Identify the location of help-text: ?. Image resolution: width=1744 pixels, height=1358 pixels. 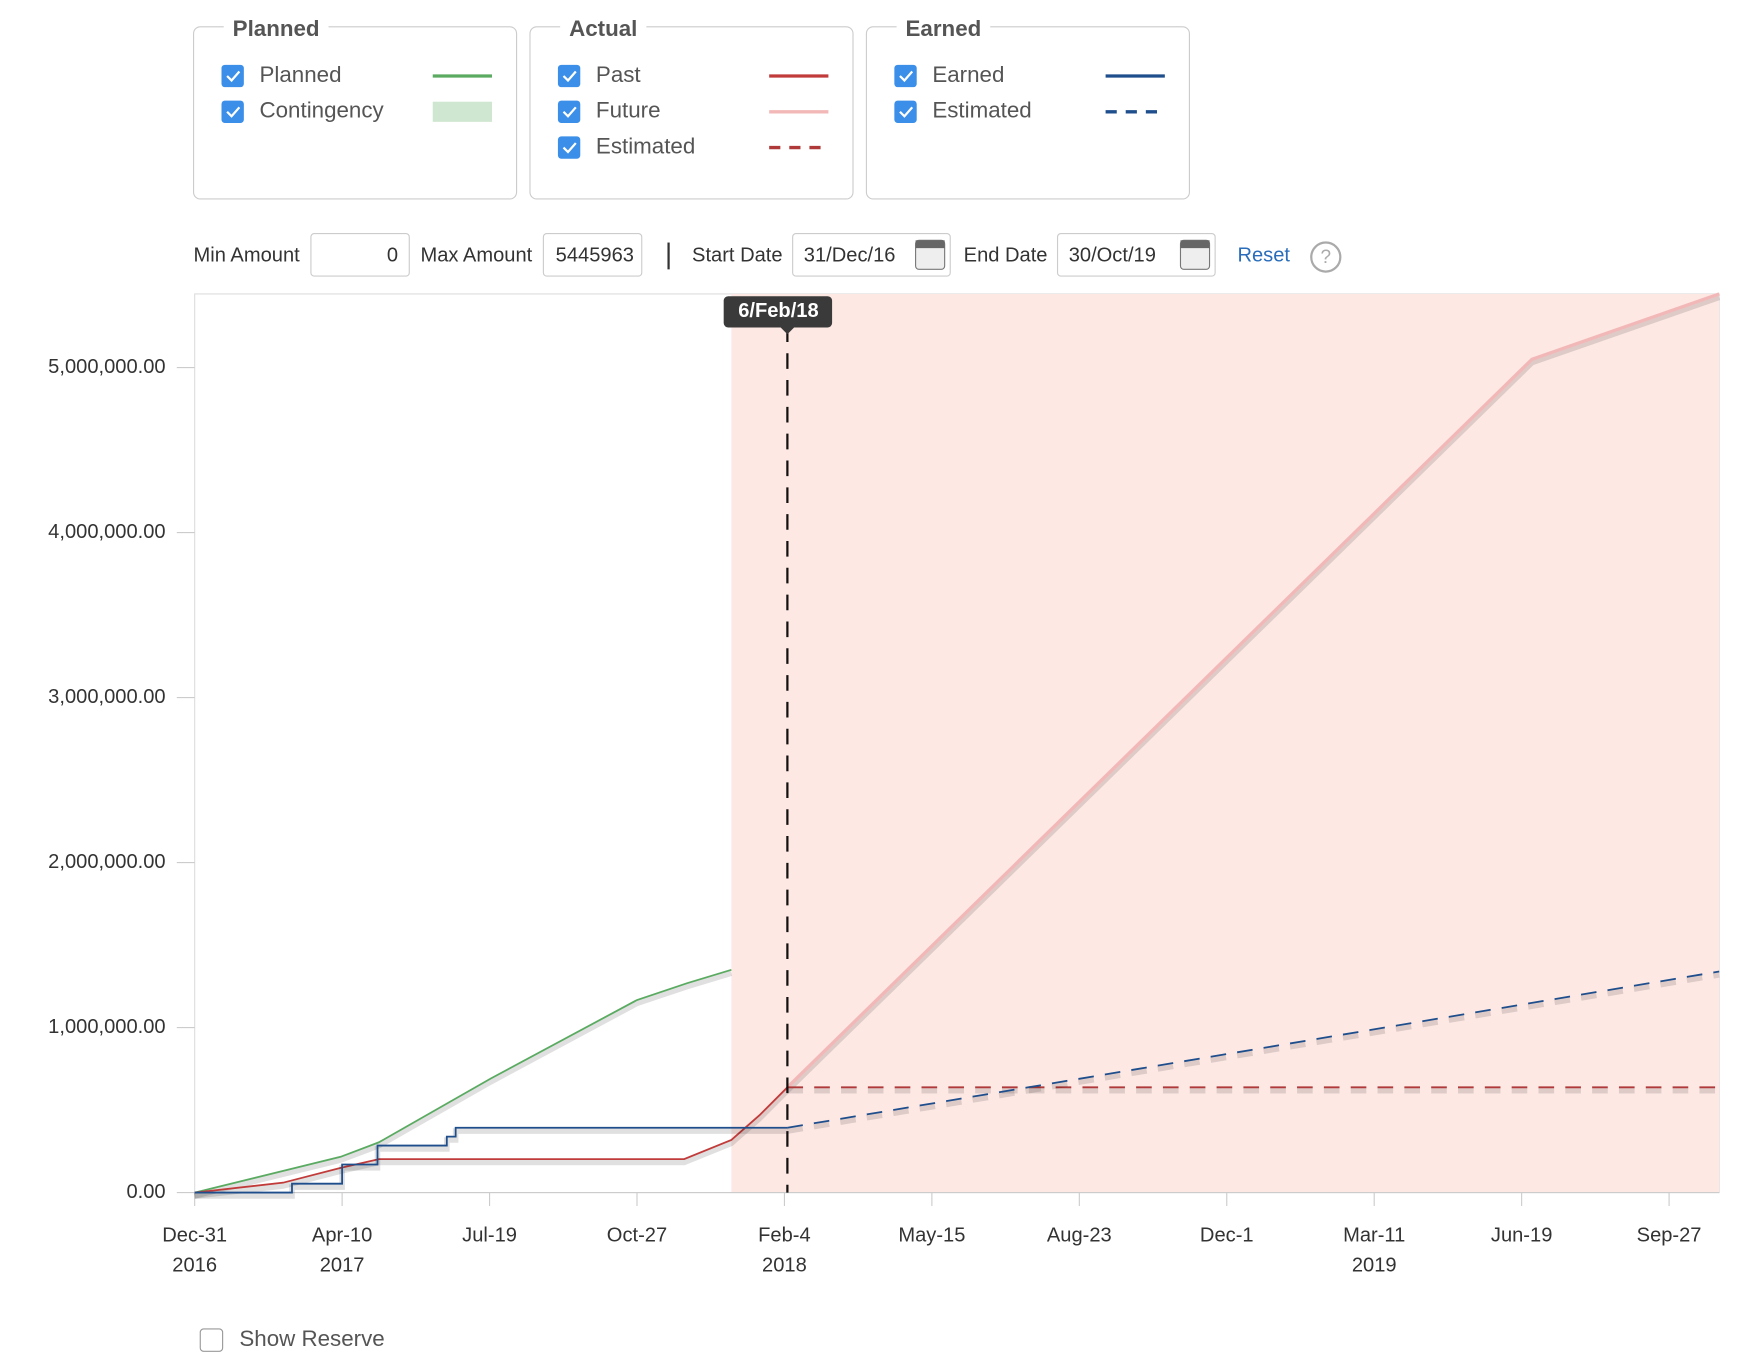
(1325, 257).